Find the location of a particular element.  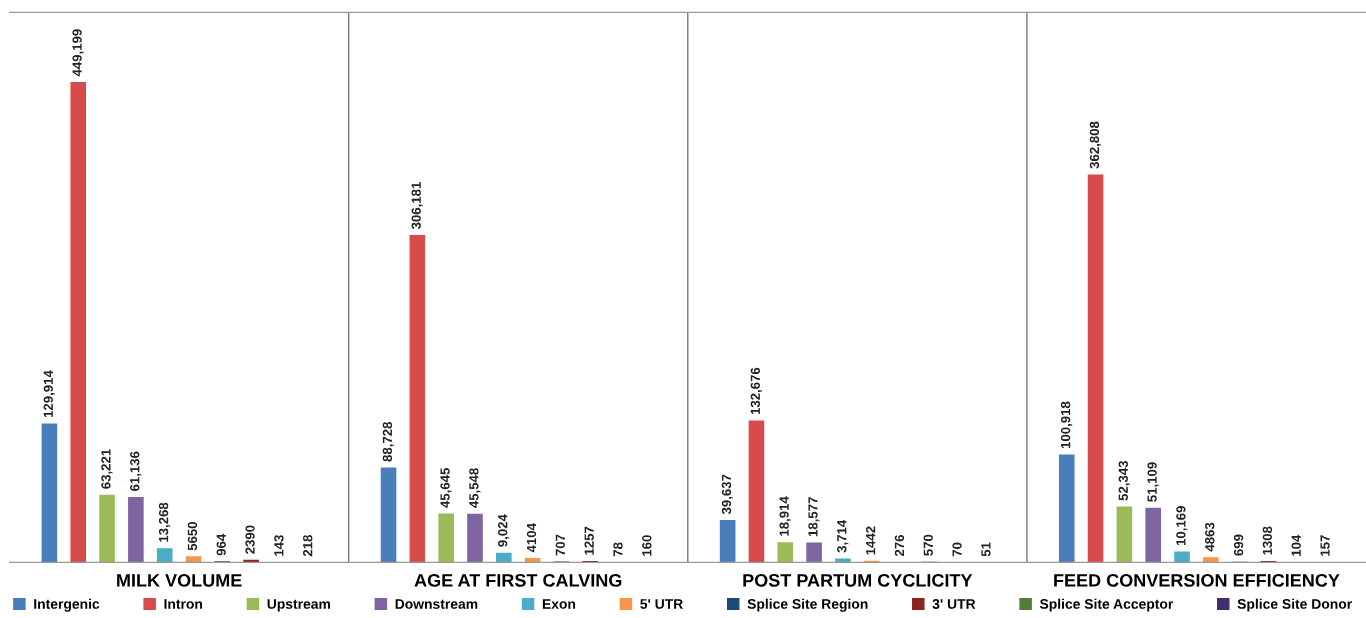

data-label: 449,199 is located at coordinates (78, 53).